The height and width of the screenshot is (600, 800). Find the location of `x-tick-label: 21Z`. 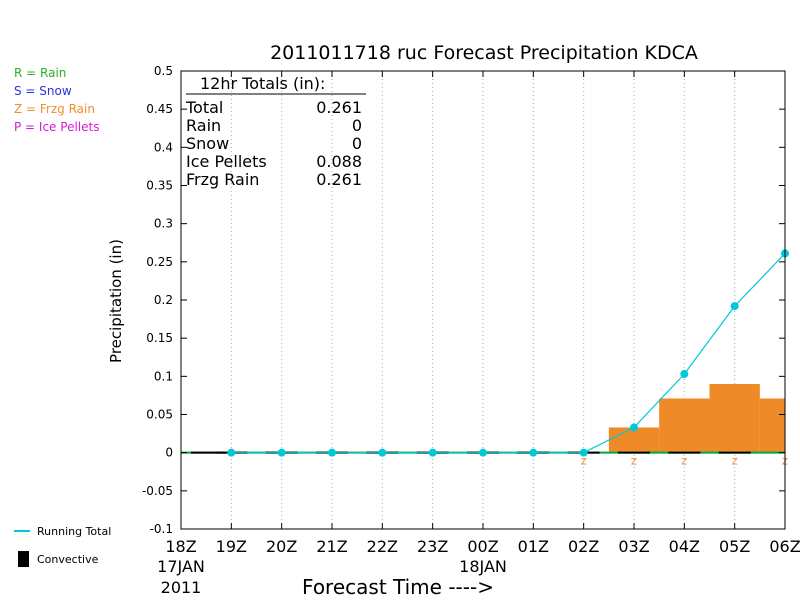

x-tick-label: 21Z is located at coordinates (331, 546).